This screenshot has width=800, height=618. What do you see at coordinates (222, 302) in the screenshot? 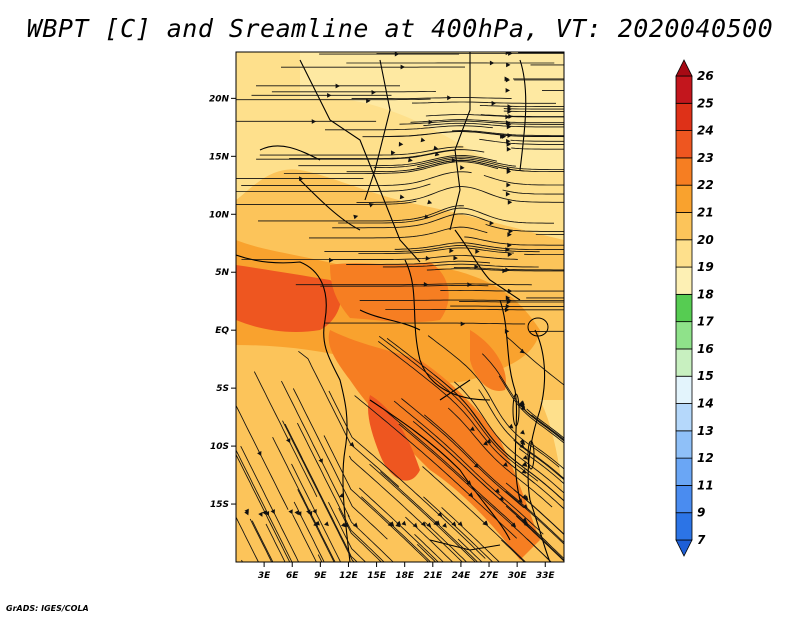
I see `y-axis: 20N 15N 10N 5N EQ 5S 10S 15S` at bounding box center [222, 302].